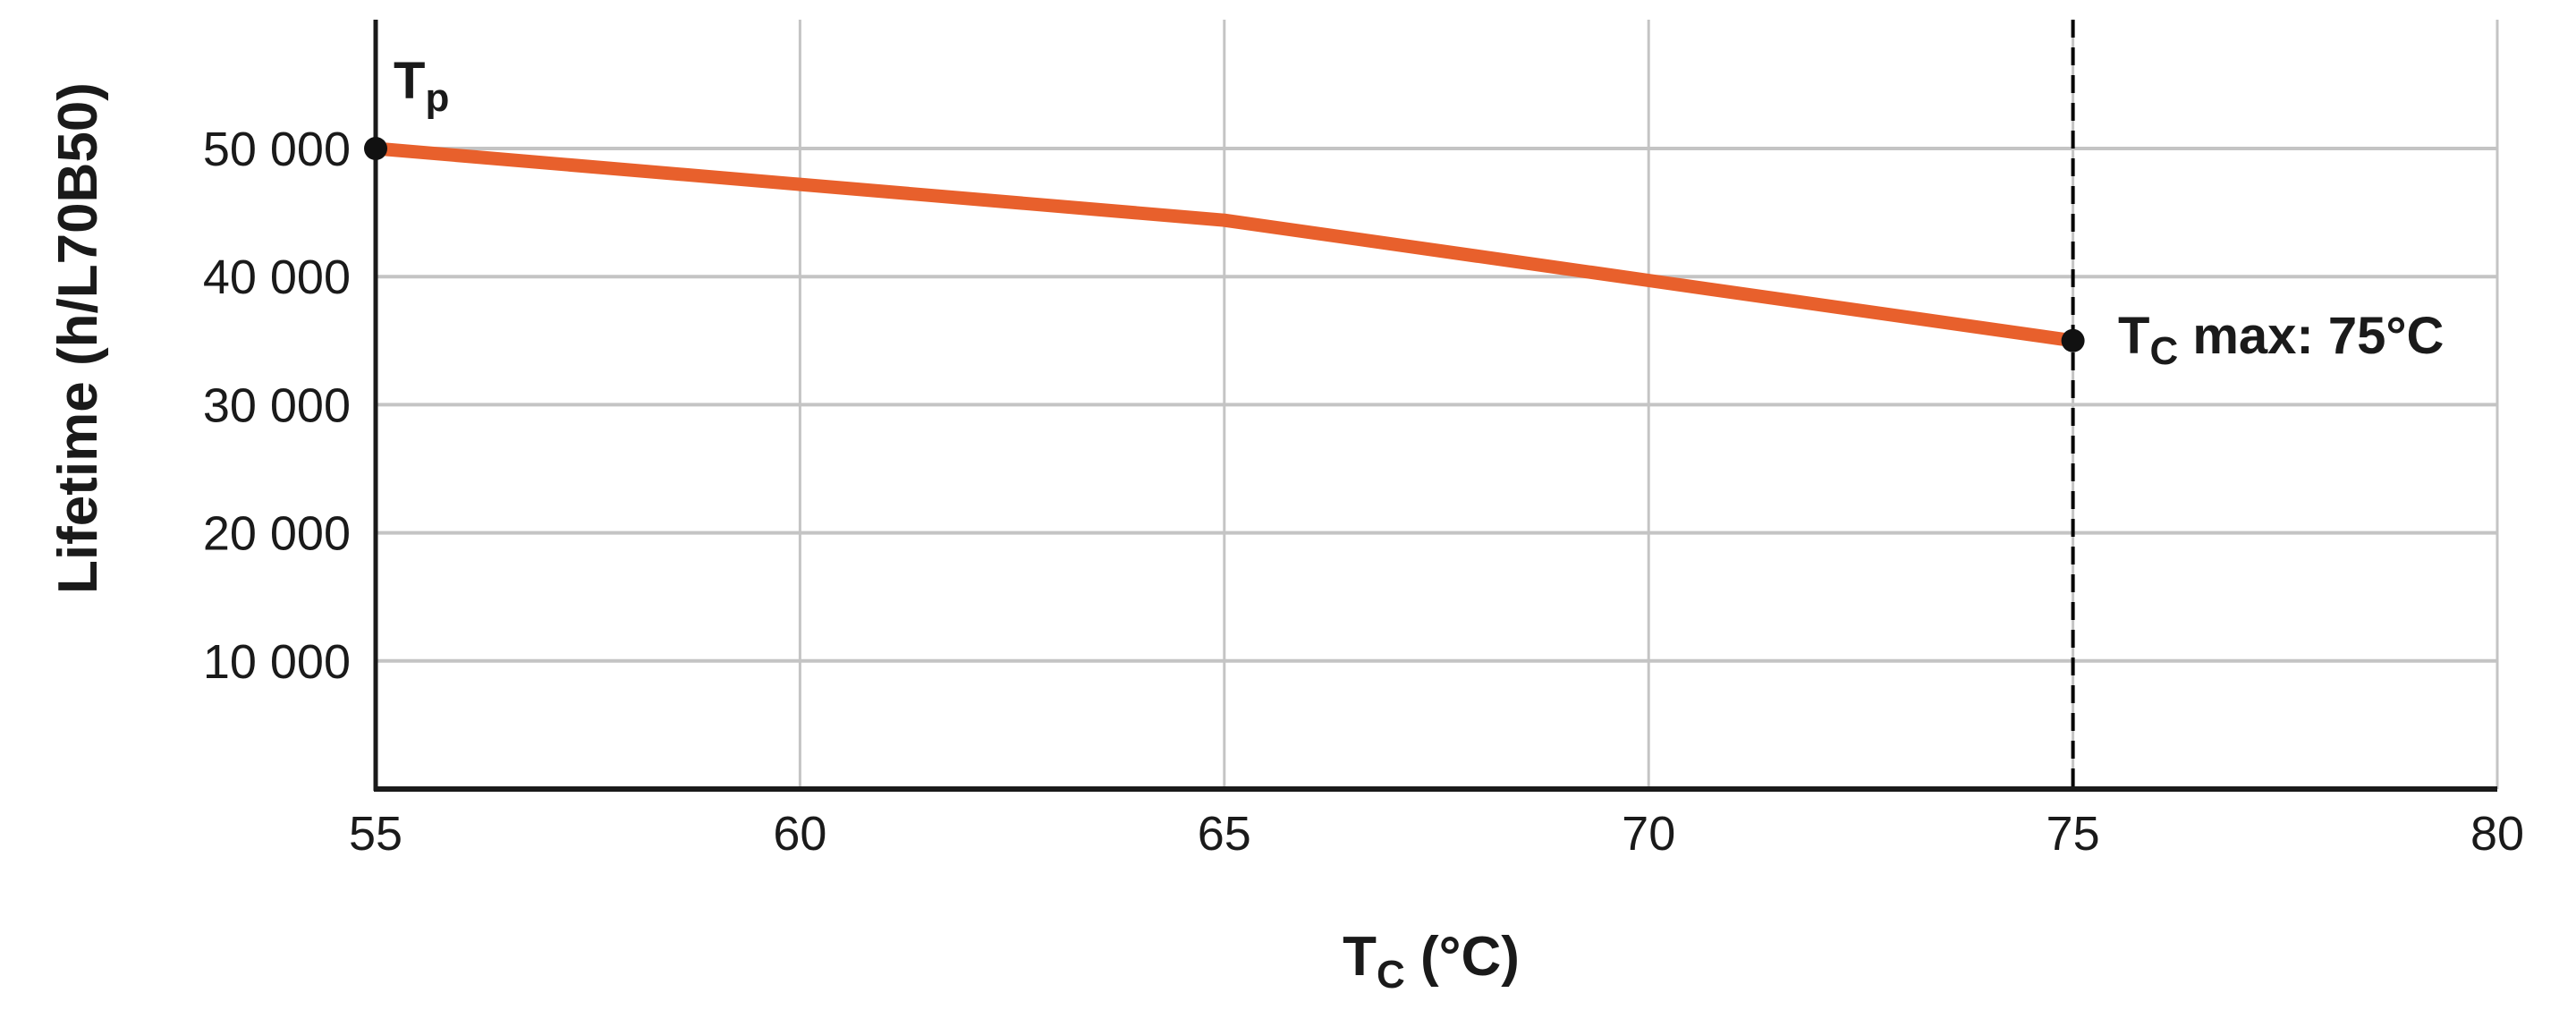 The image size is (2576, 1010). What do you see at coordinates (1431, 962) in the screenshot?
I see `x-axis-title: TC (°C)` at bounding box center [1431, 962].